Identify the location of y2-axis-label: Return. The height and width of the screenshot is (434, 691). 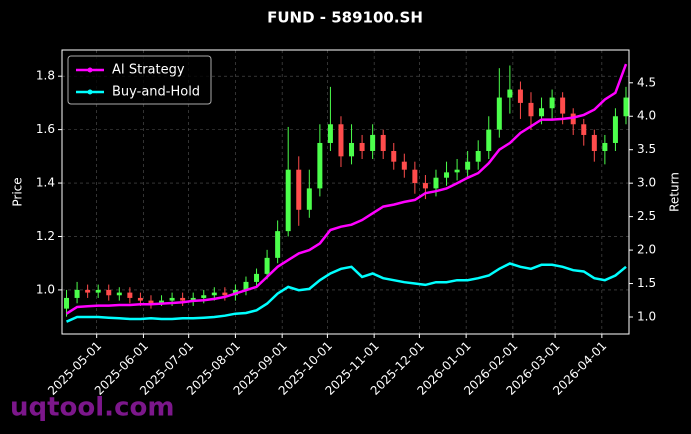
(675, 192).